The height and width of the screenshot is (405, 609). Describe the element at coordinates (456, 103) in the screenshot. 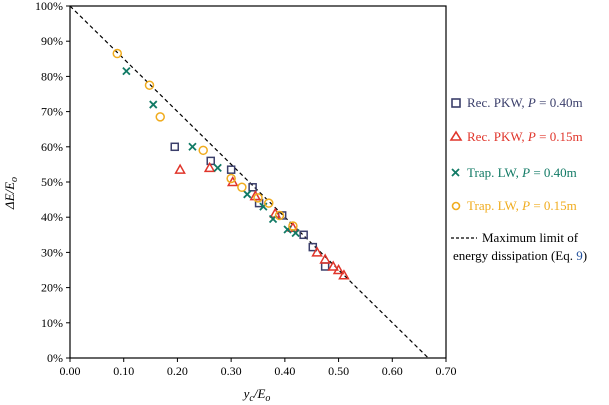

I see `legend-marker-square` at that location.